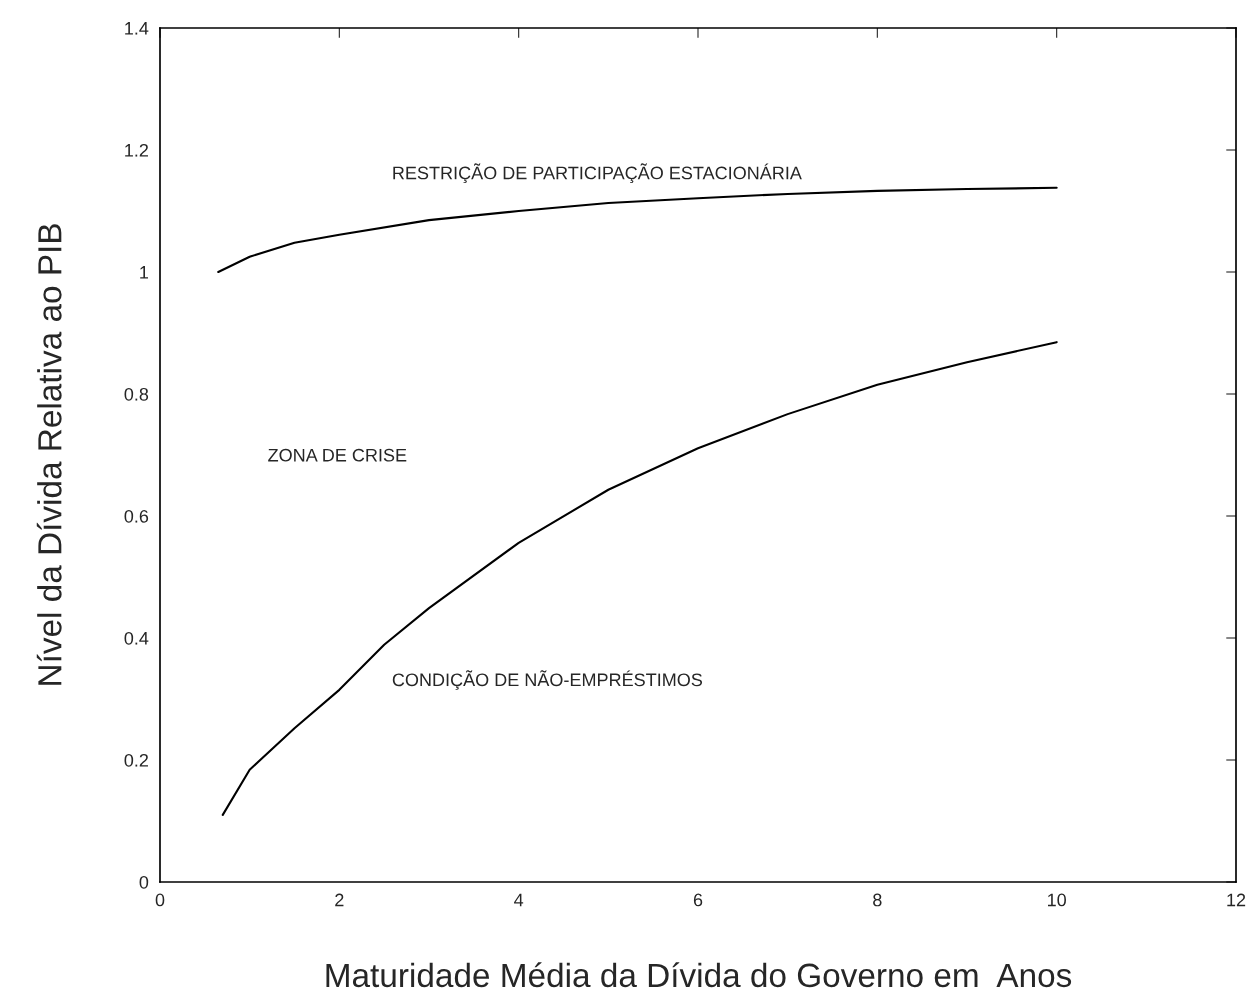  Describe the element at coordinates (519, 900) in the screenshot. I see `x-tick-label: 4` at that location.